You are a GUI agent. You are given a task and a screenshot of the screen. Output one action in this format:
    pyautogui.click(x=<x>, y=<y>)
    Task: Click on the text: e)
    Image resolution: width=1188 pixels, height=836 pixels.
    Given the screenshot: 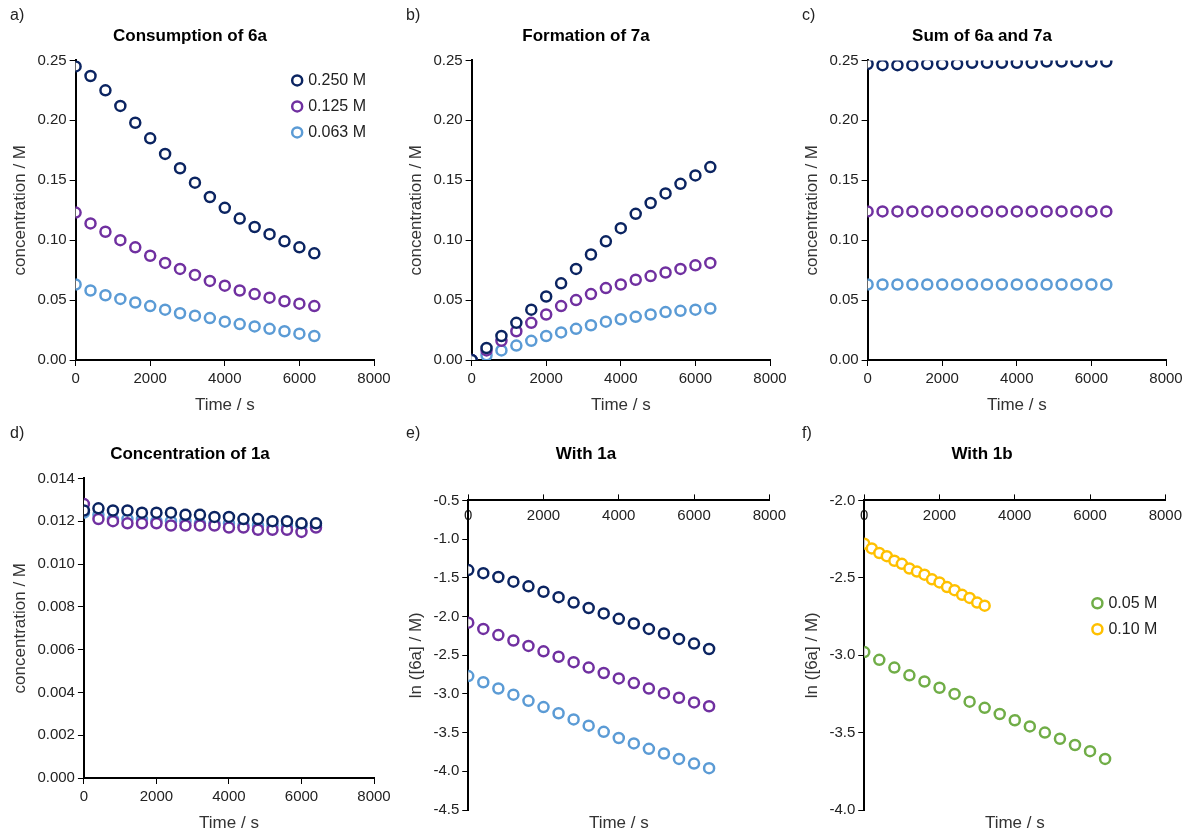 What is the action you would take?
    pyautogui.click(x=413, y=433)
    